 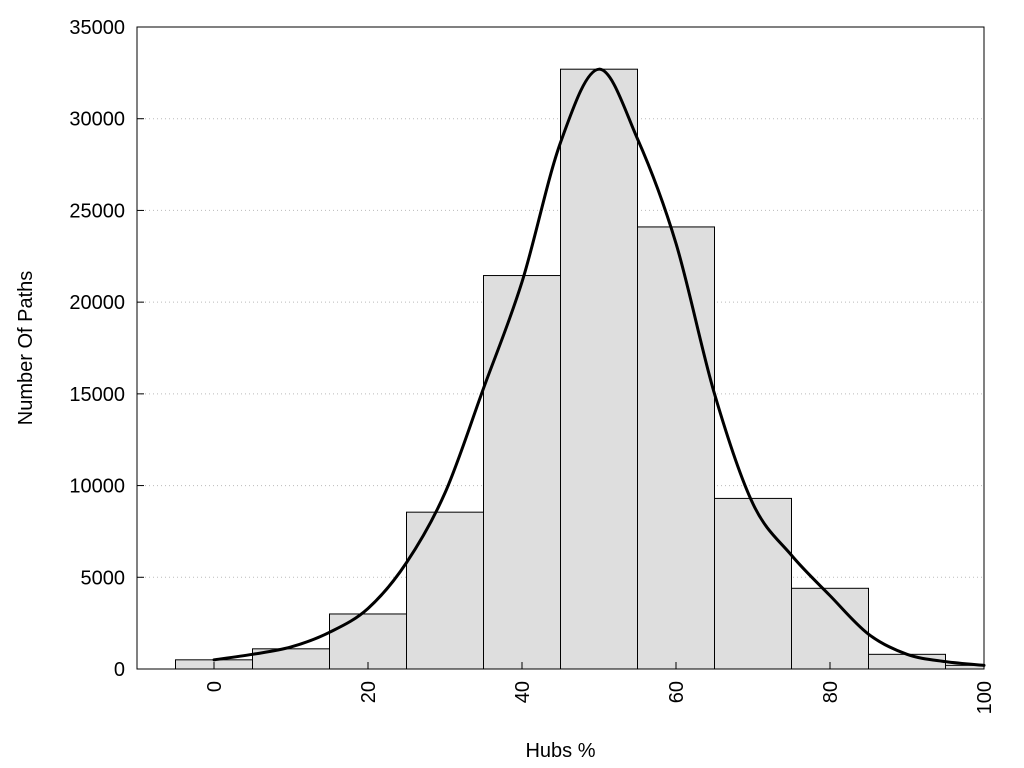 I want to click on x-axis-label: Hubs %, so click(x=560, y=751).